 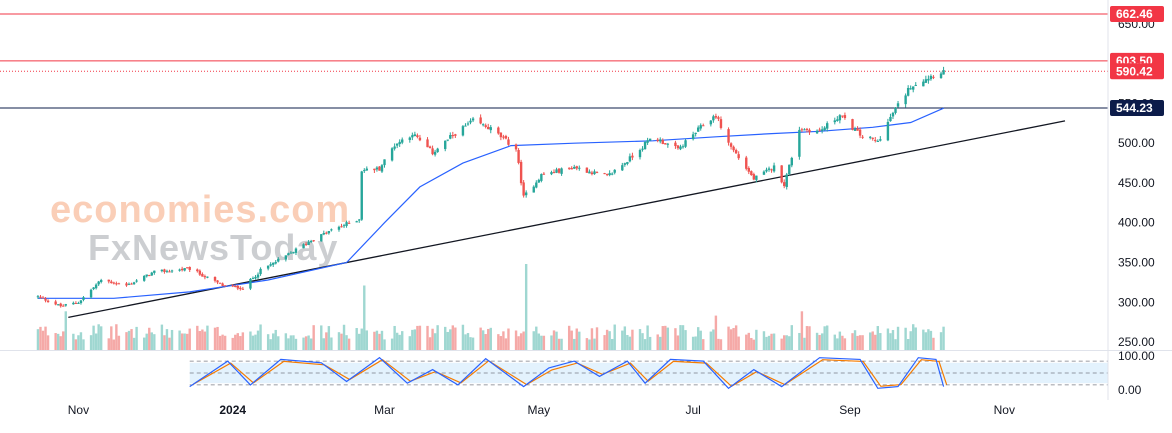 What do you see at coordinates (78, 410) in the screenshot?
I see `x-tick-label: Nov` at bounding box center [78, 410].